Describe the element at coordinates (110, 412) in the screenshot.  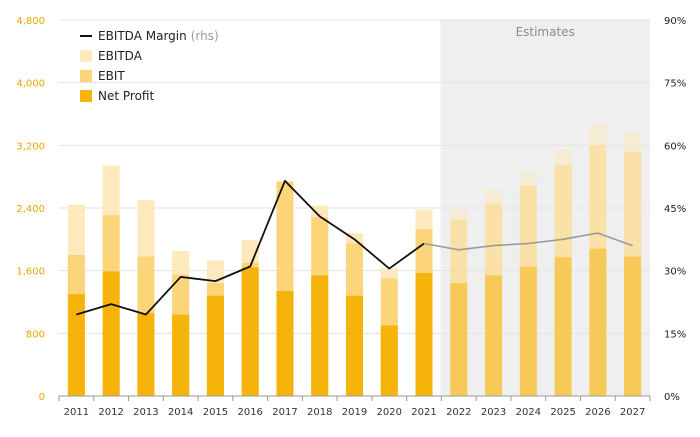
I see `x-axis-tick-label: 2012` at that location.